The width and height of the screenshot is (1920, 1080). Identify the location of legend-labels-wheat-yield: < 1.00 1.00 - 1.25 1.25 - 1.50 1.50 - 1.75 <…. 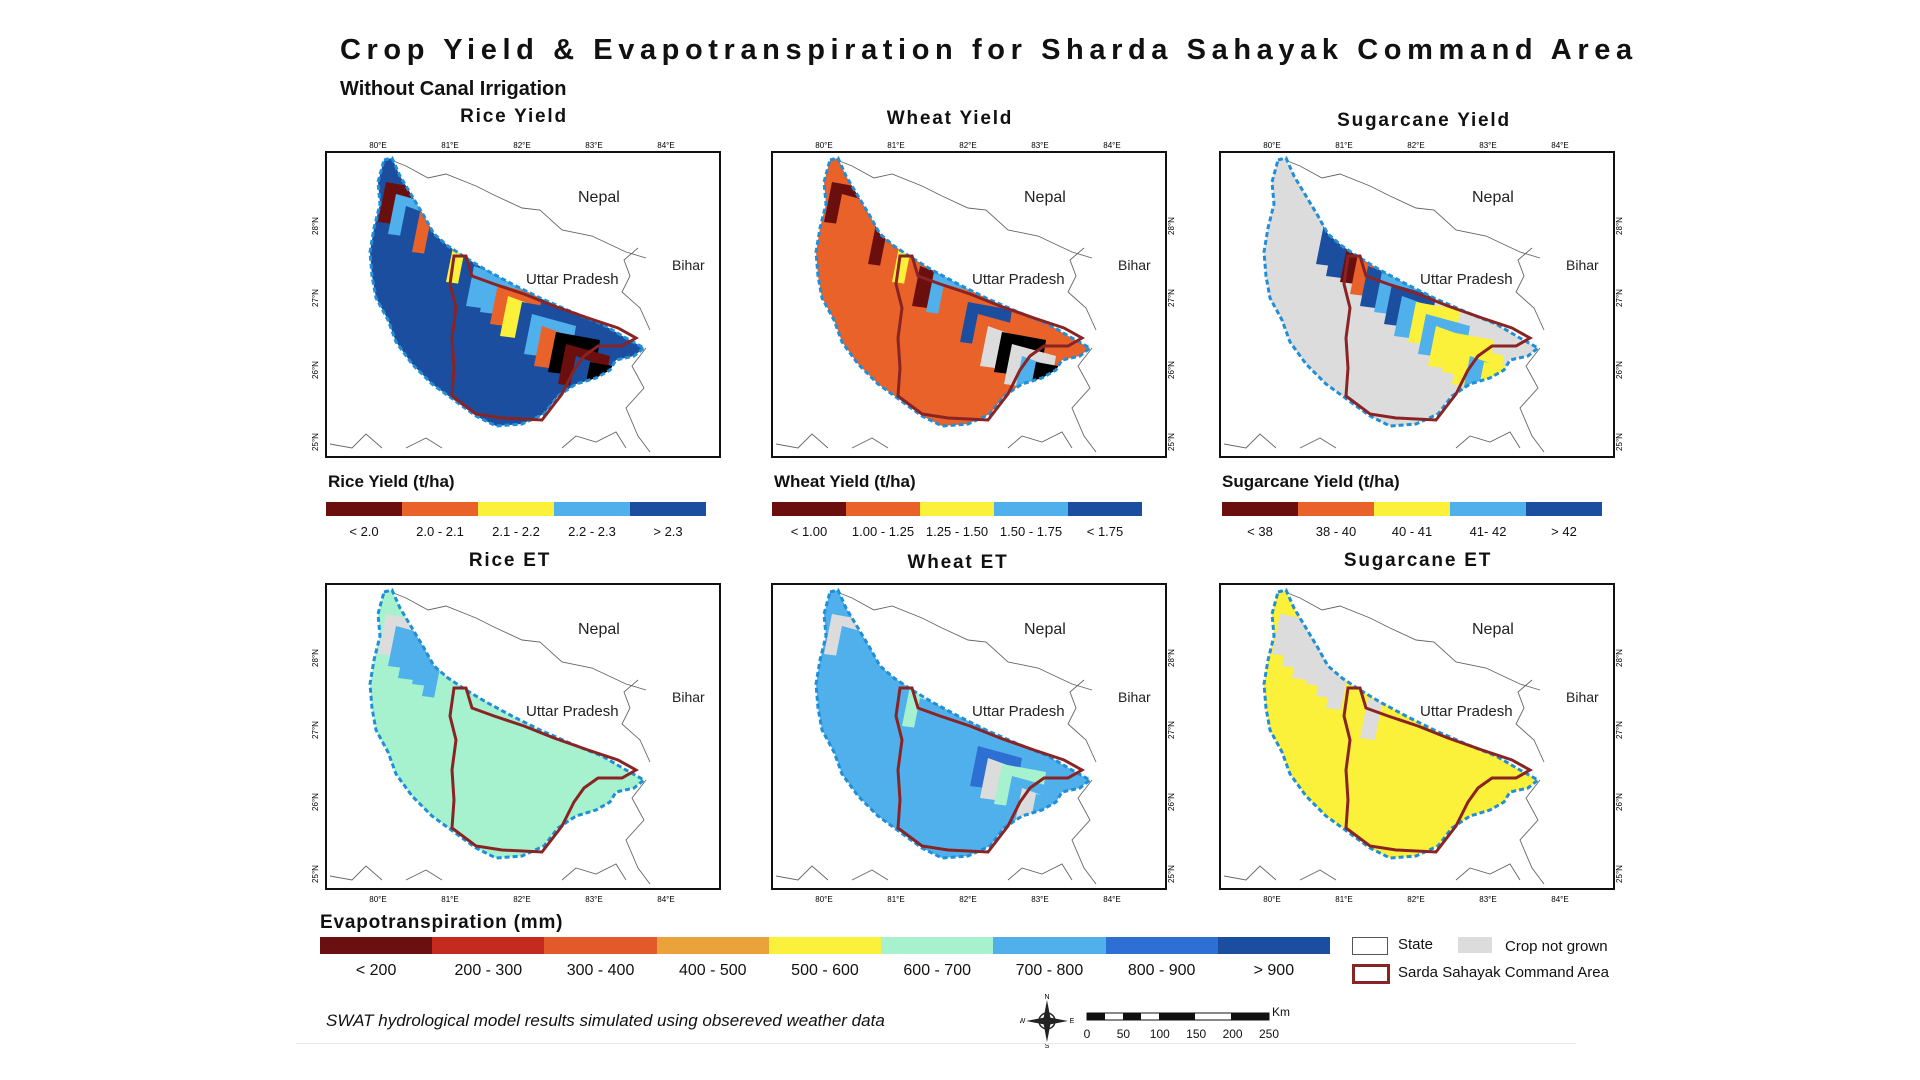
(957, 531).